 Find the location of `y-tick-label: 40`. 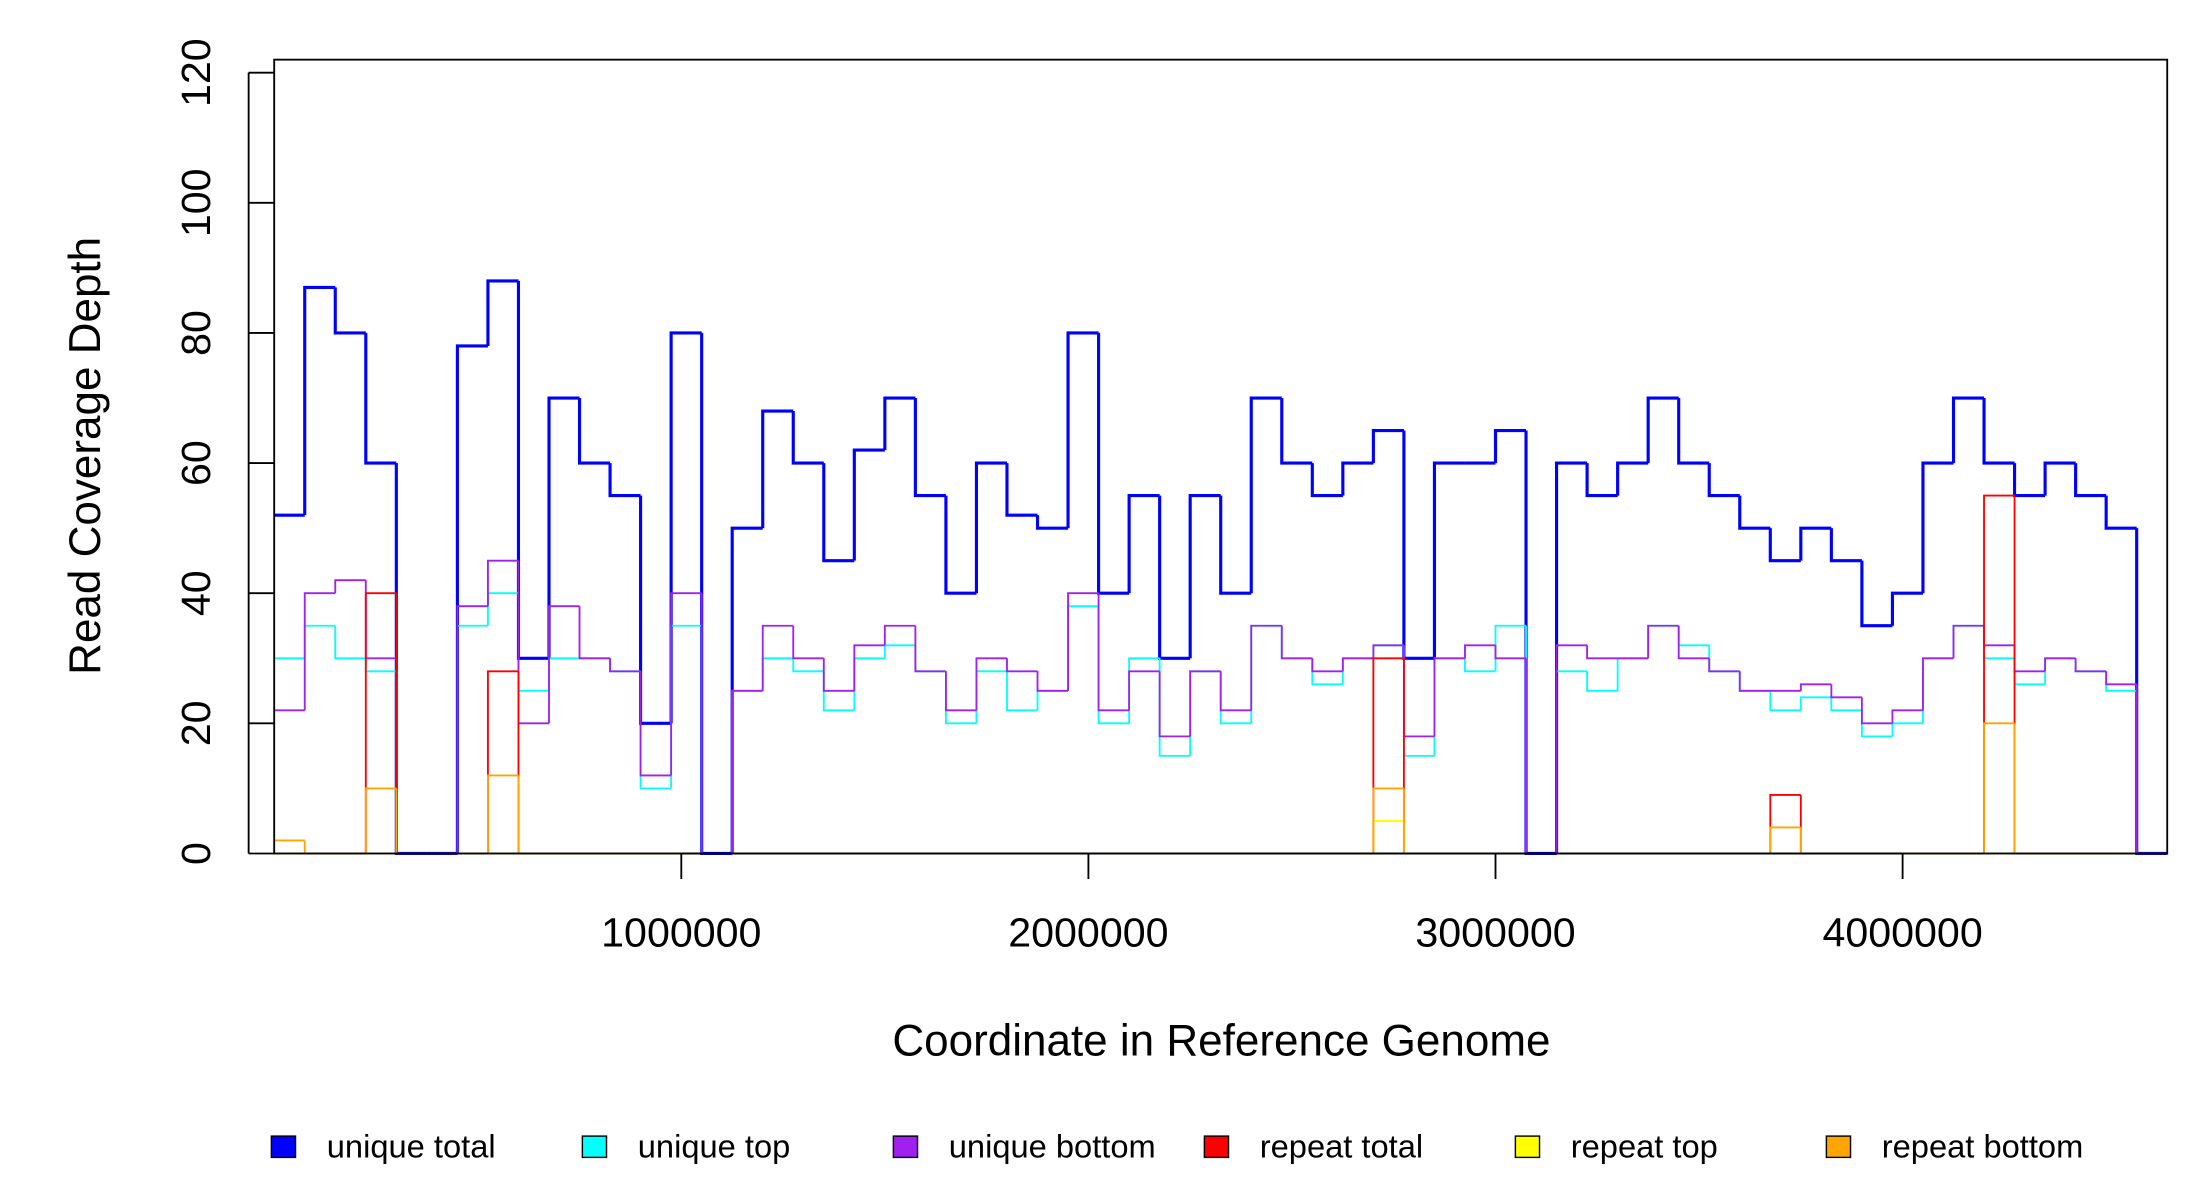

y-tick-label: 40 is located at coordinates (196, 593).